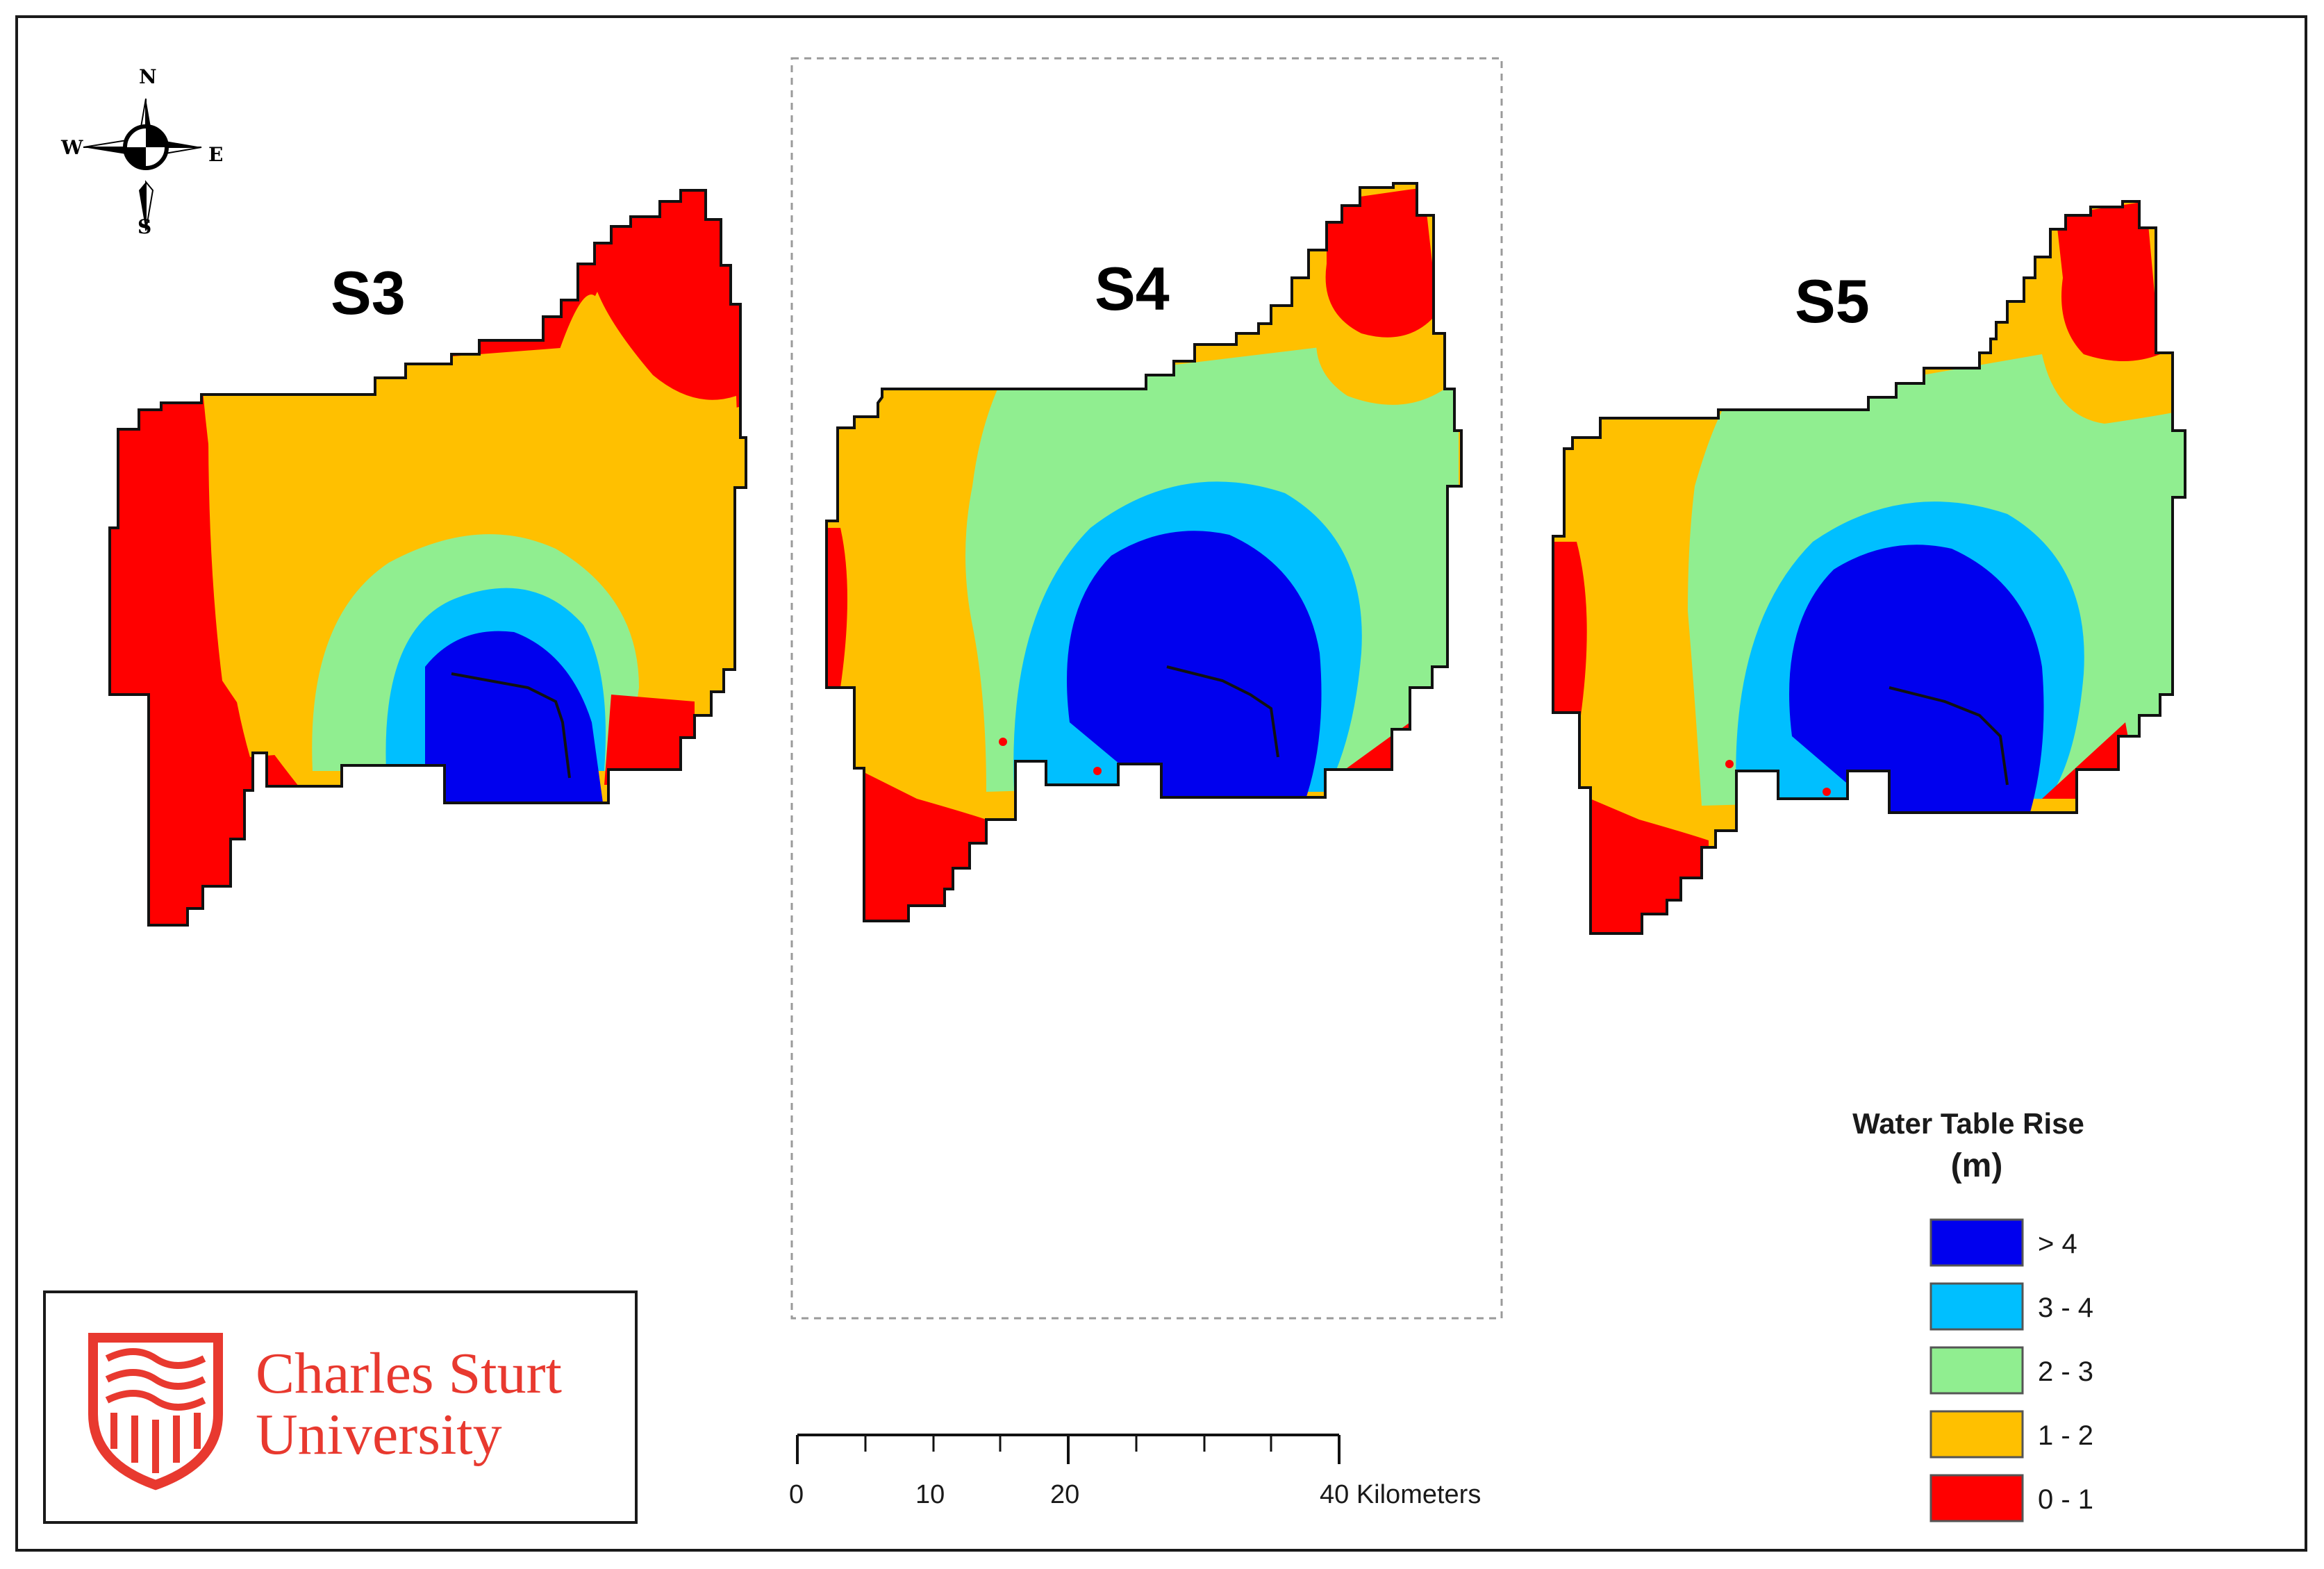 This screenshot has width=2324, height=1569. Describe the element at coordinates (148, 77) in the screenshot. I see `compass-north: N` at that location.